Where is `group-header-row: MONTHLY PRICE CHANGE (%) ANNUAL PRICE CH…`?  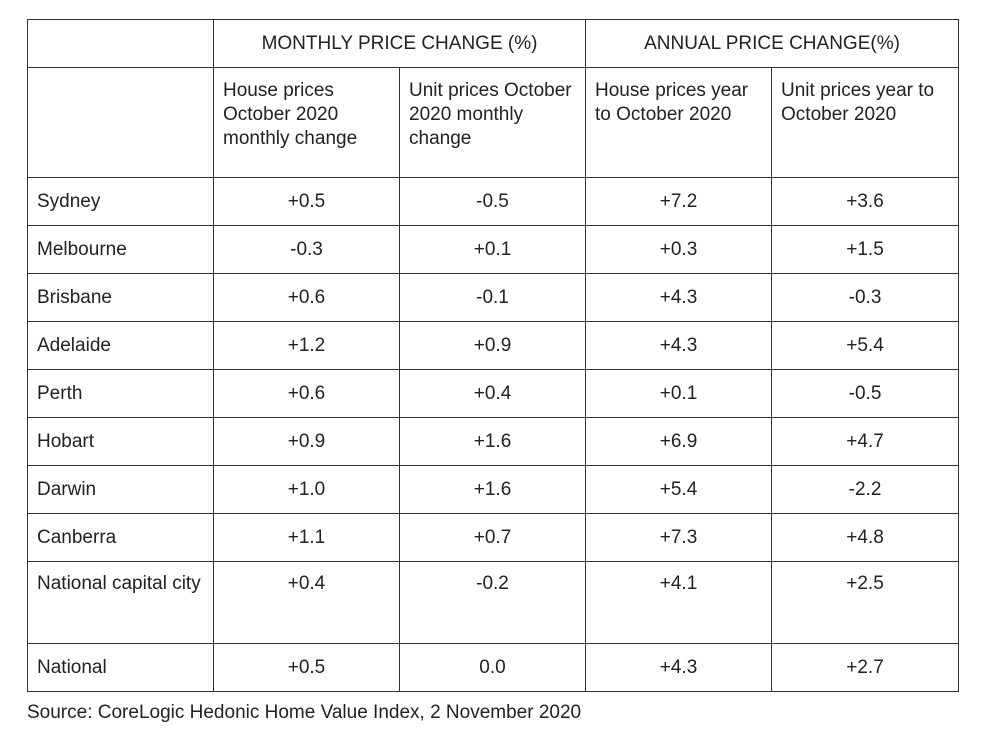 group-header-row: MONTHLY PRICE CHANGE (%) ANNUAL PRICE CH… is located at coordinates (493, 43).